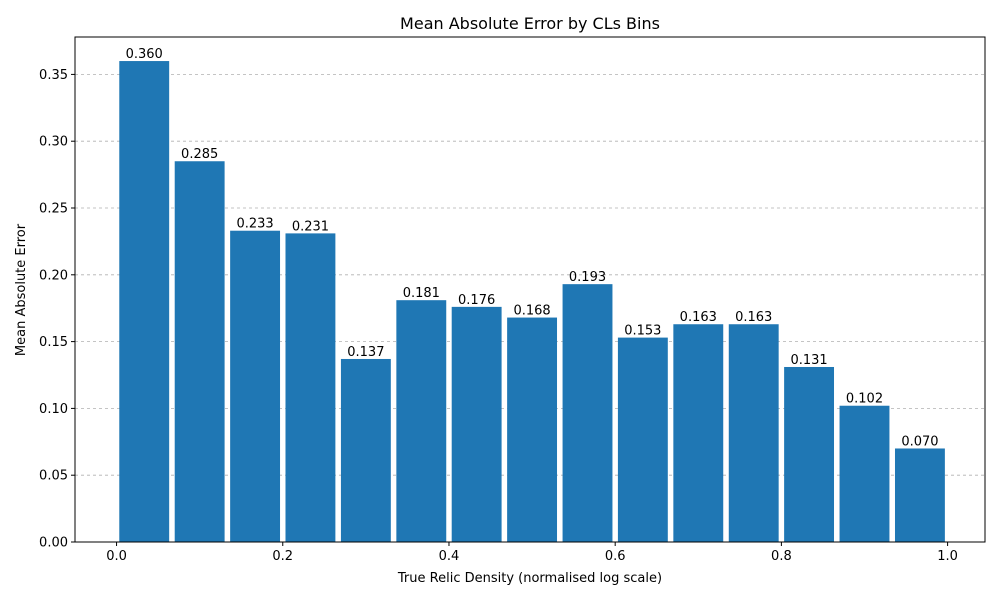  I want to click on bar-value-label: 0.168, so click(531, 311).